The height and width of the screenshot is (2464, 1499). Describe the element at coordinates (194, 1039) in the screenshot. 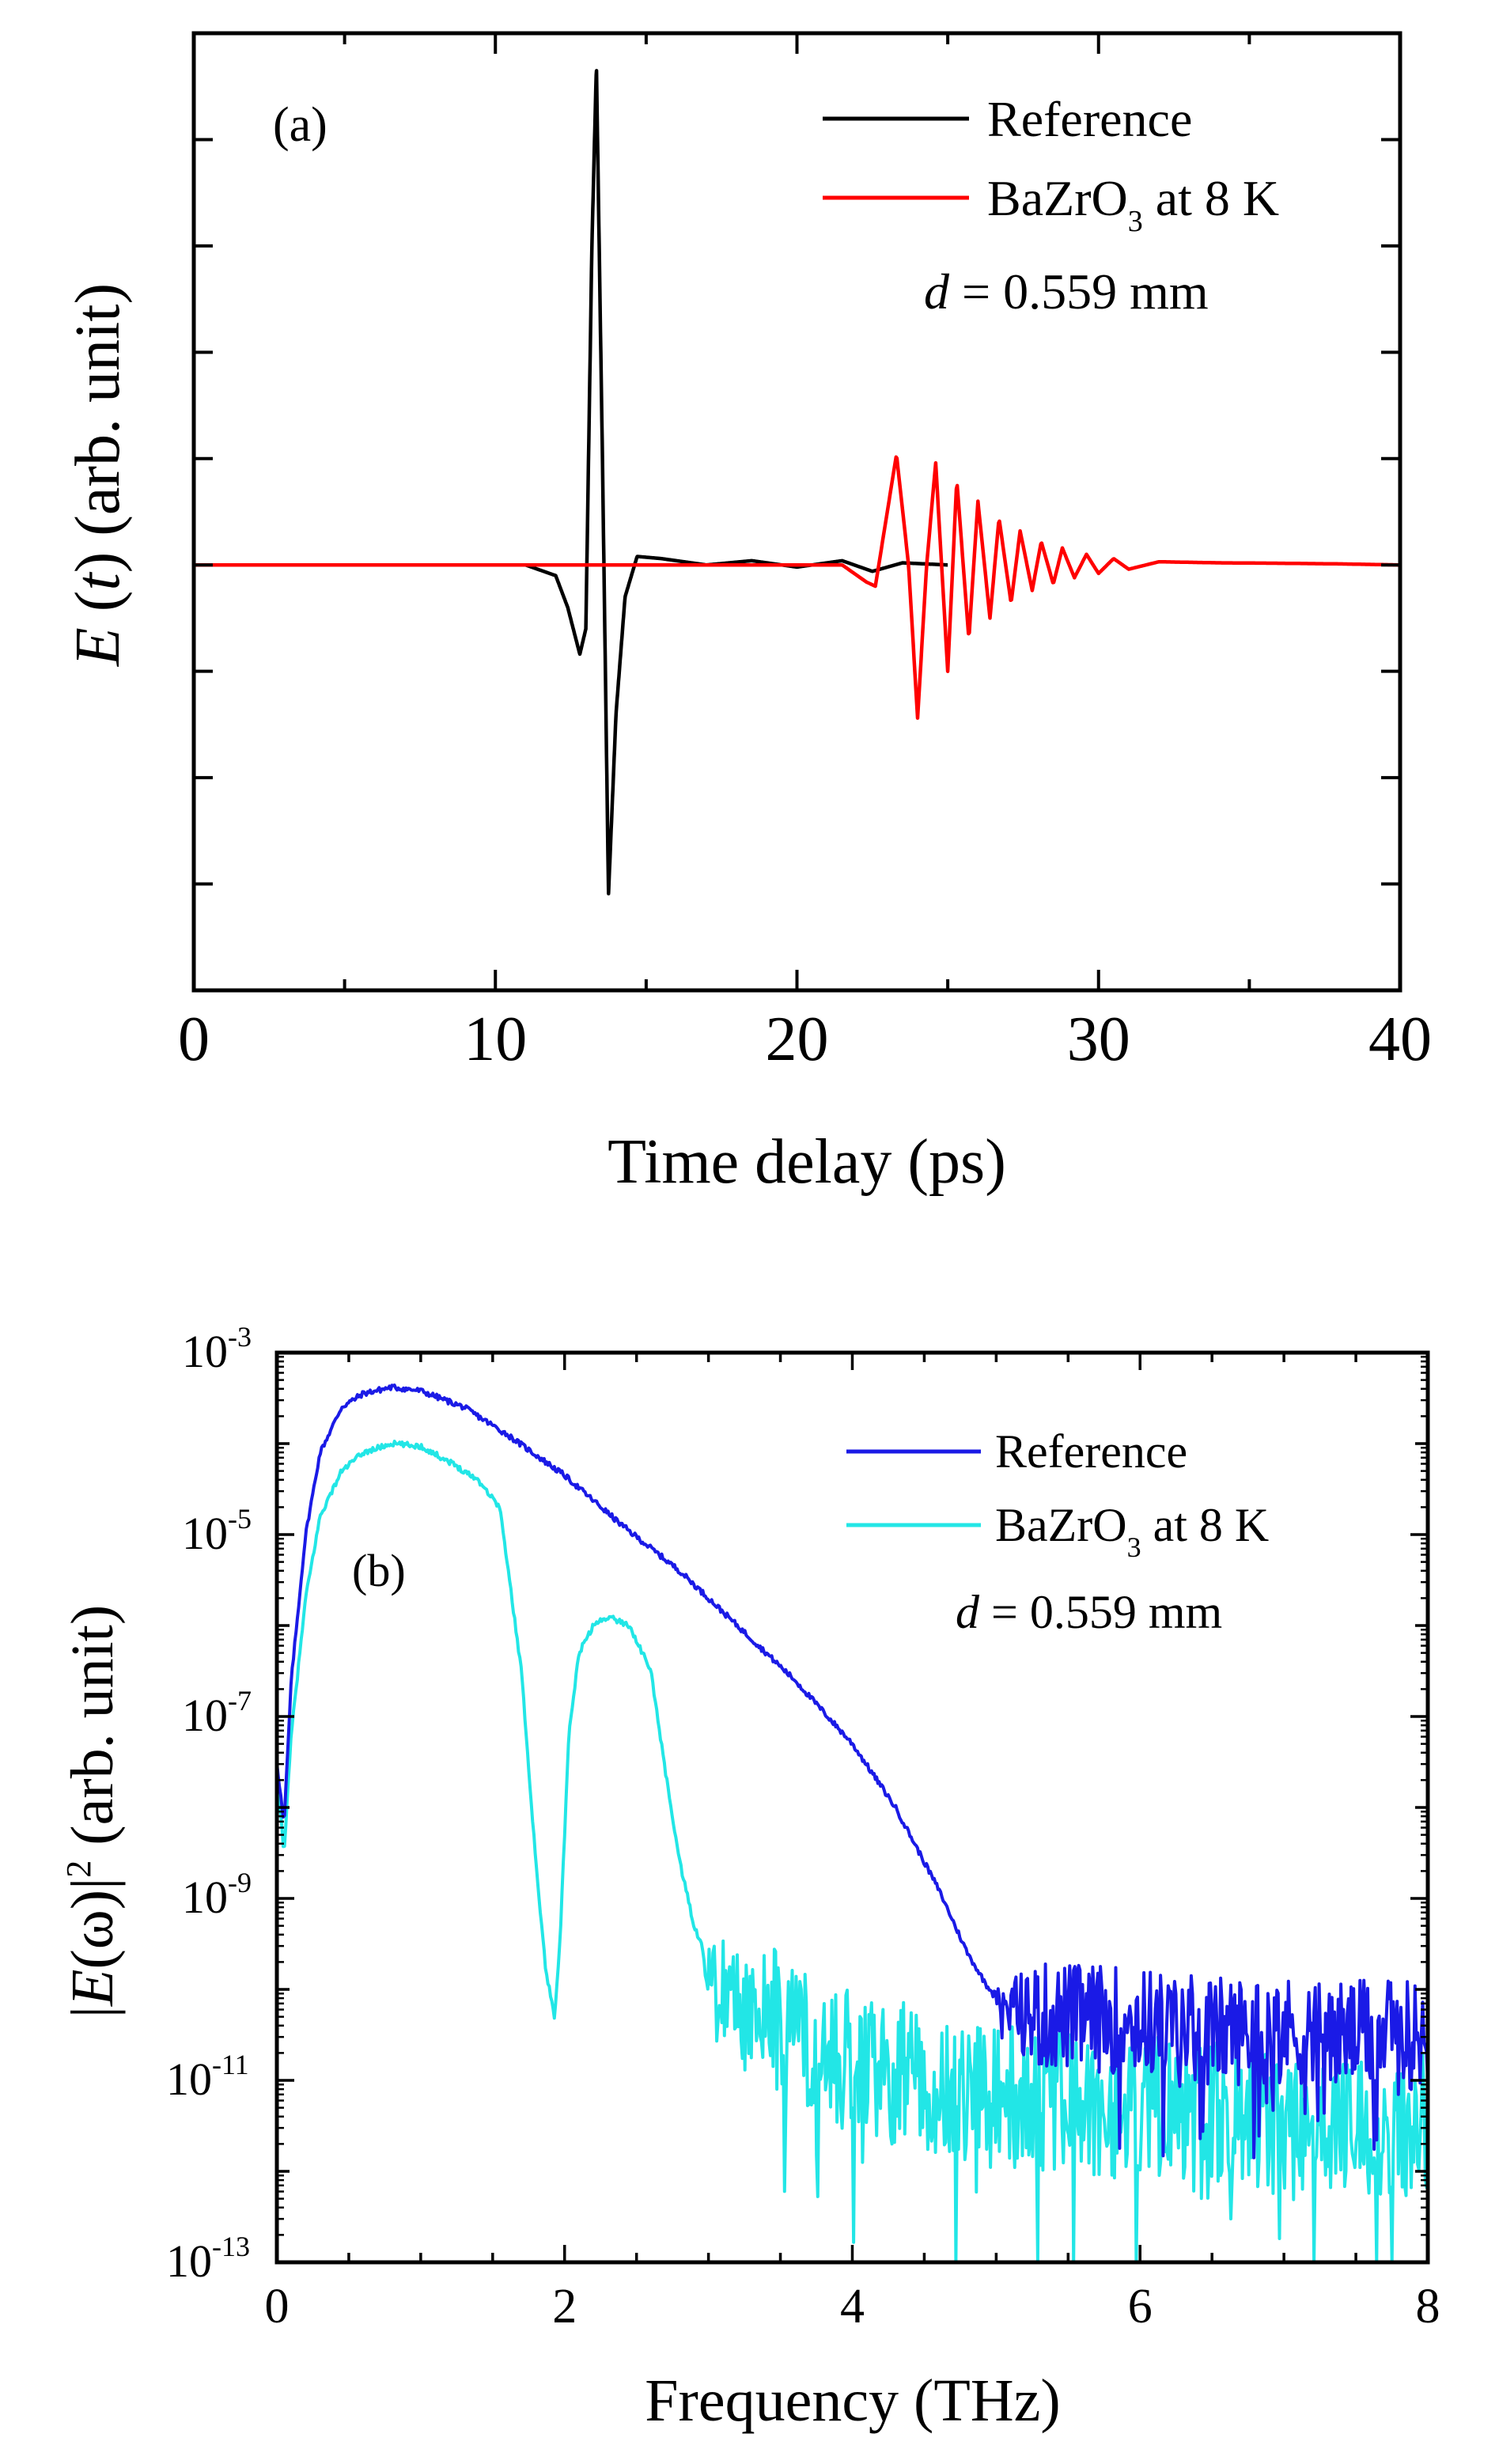

I see `panel-a-x-tick-label: 0` at that location.